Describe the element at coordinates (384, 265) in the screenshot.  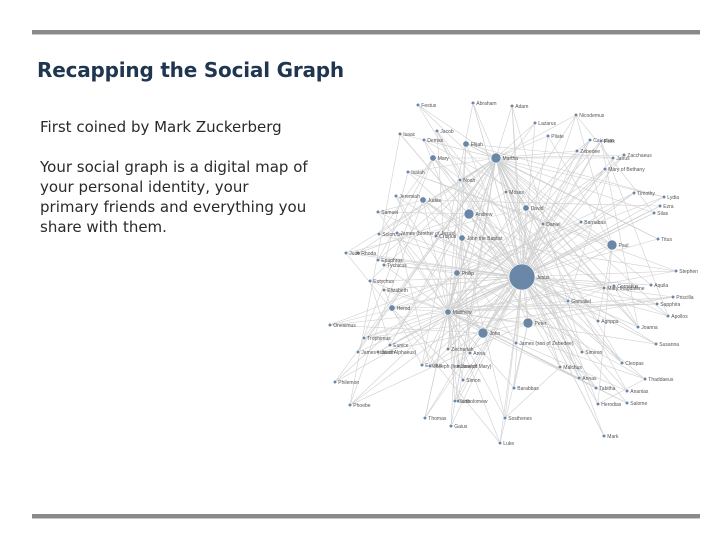
I see `graph-node-tychicus` at that location.